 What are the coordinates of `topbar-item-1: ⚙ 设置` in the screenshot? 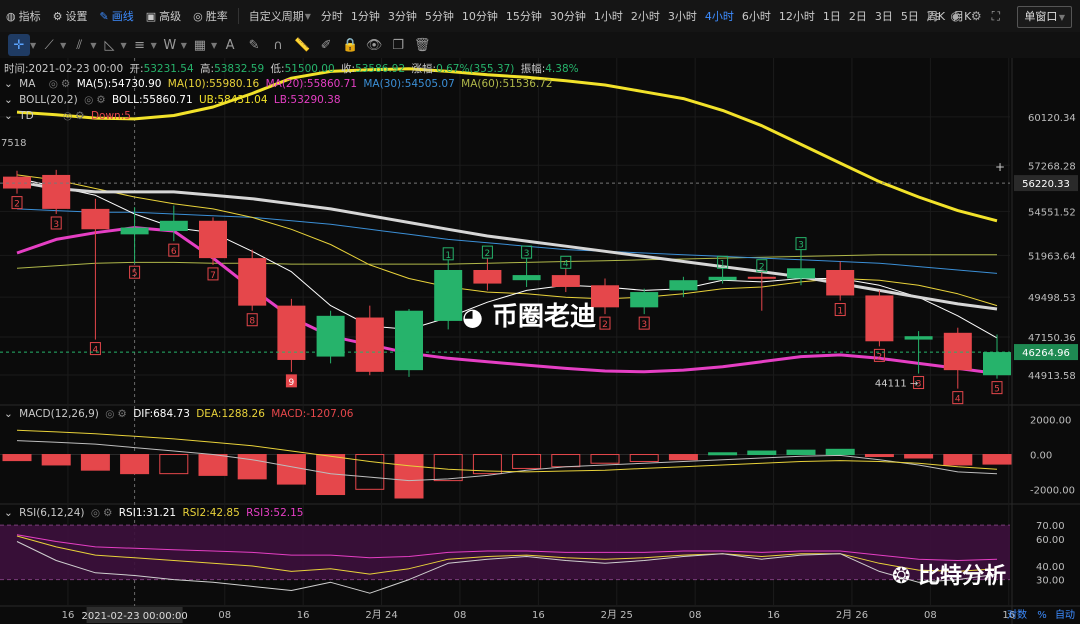 It's located at (70, 16).